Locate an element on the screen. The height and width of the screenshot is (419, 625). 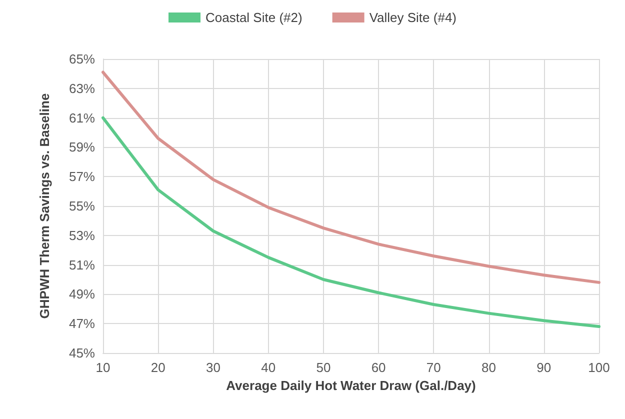
x-tick-label: 80 is located at coordinates (489, 367).